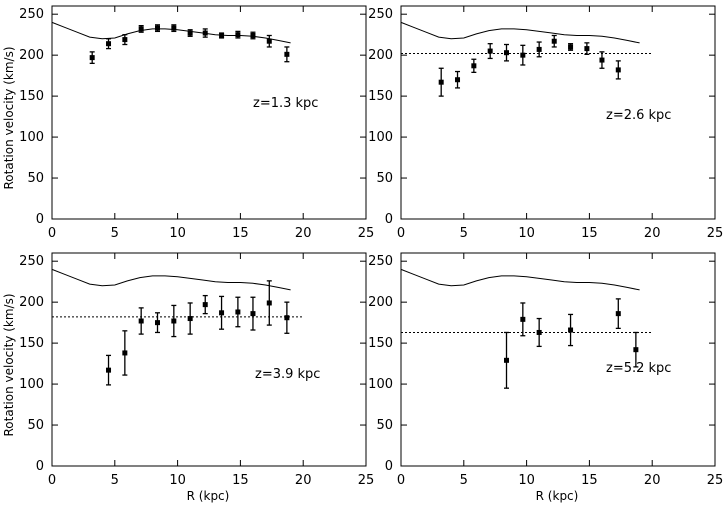 The image size is (727, 509). Describe the element at coordinates (638, 368) in the screenshot. I see `panel-annotation: z=5.2 kpc` at that location.